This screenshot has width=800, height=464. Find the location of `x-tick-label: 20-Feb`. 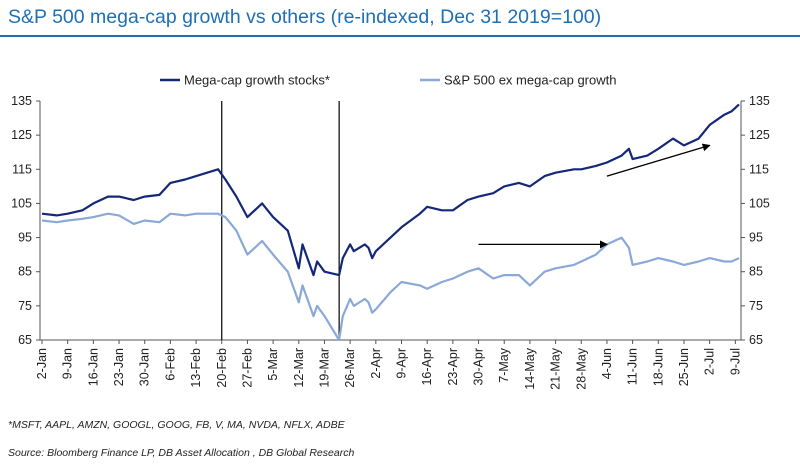

x-tick-label: 20-Feb is located at coordinates (222, 368).